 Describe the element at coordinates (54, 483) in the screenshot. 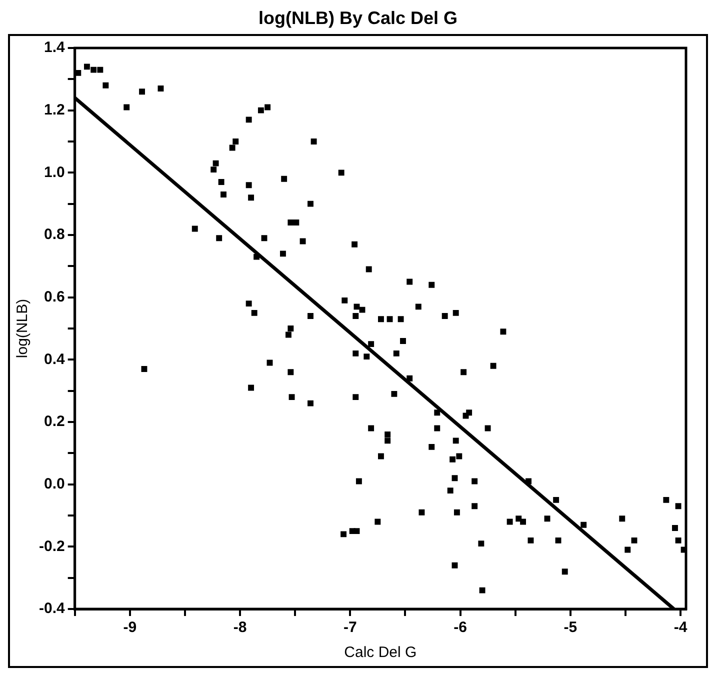

I see `y-tick-label: 0.0` at that location.